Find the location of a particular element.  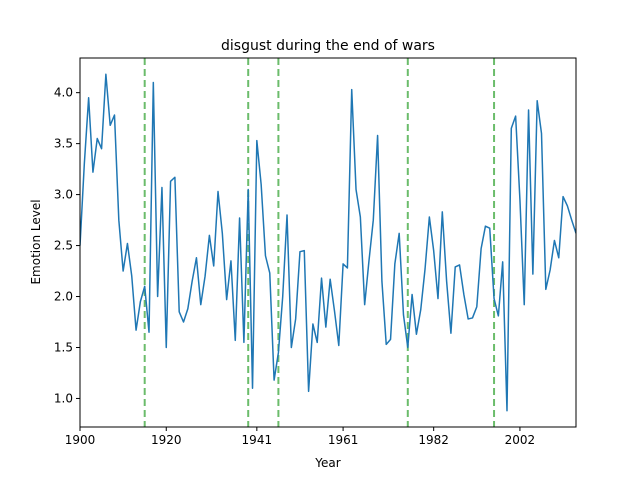

y-tick-label: 3.0 is located at coordinates (63, 195).